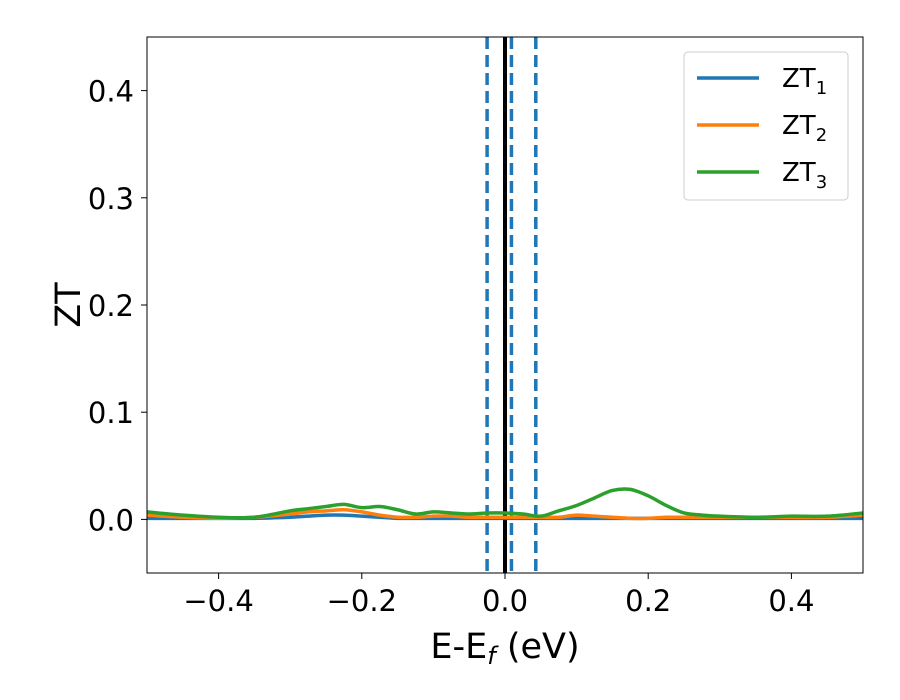 The image size is (900, 700). What do you see at coordinates (648, 601) in the screenshot?
I see `x-tick-label: 0.2` at bounding box center [648, 601].